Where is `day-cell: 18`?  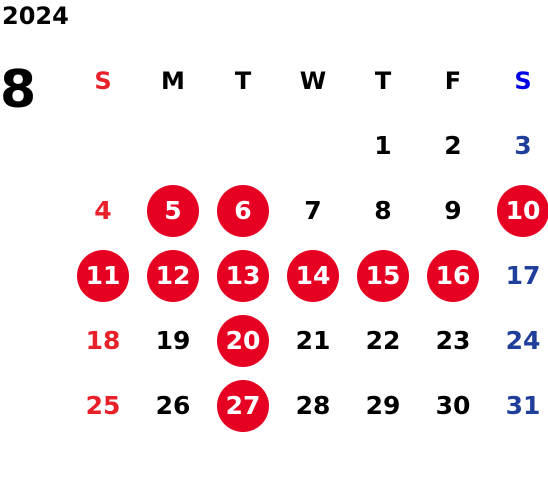 day-cell: 18 is located at coordinates (103, 340).